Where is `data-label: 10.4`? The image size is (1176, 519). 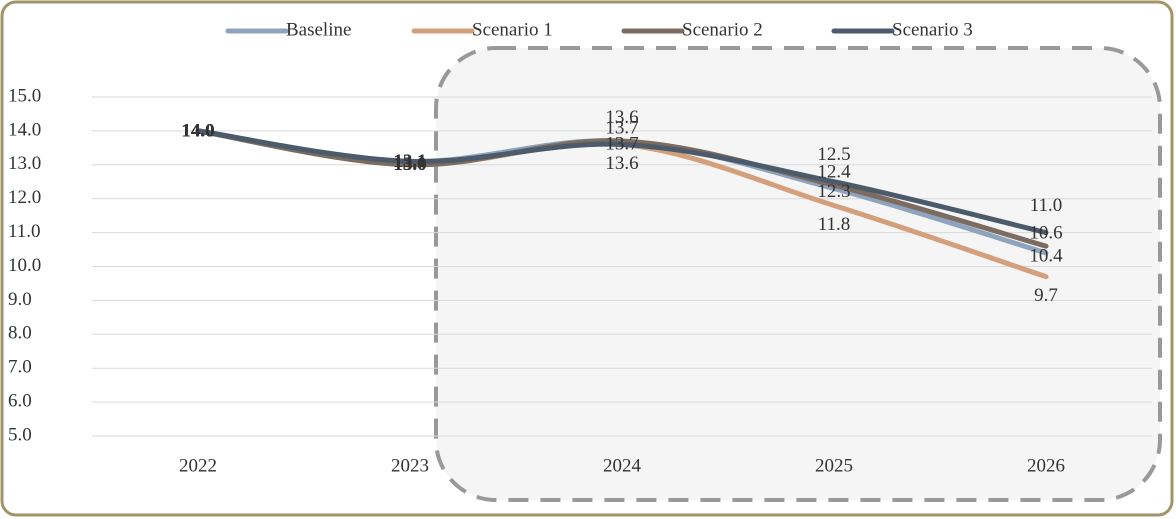
data-label: 10.4 is located at coordinates (1046, 255).